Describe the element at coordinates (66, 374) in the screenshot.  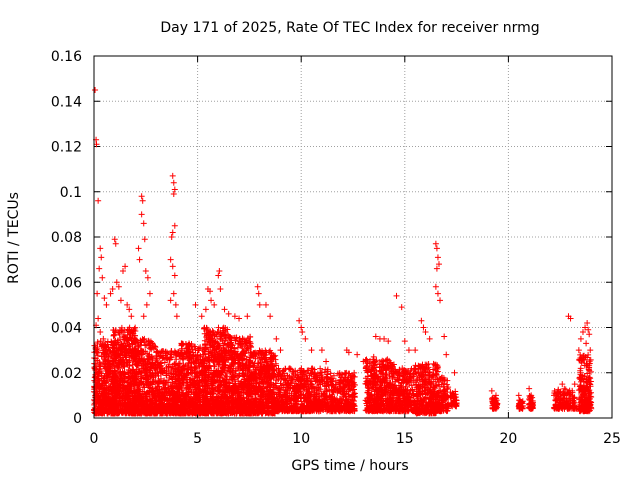
I see `y-tick-label: 0.02` at that location.